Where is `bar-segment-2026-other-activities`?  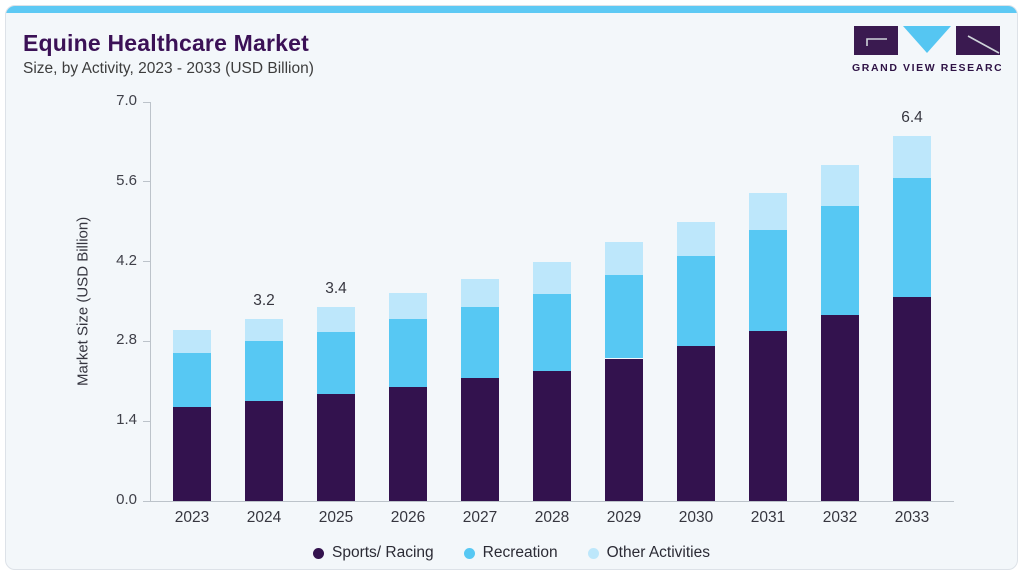 bar-segment-2026-other-activities is located at coordinates (408, 305).